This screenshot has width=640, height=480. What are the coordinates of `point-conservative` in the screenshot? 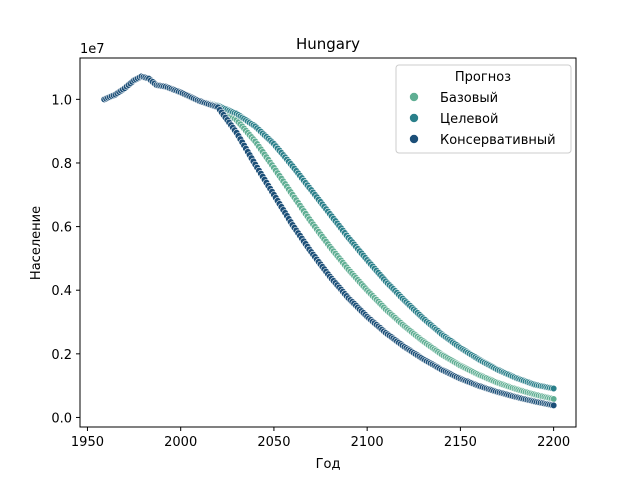 It's located at (554, 405).